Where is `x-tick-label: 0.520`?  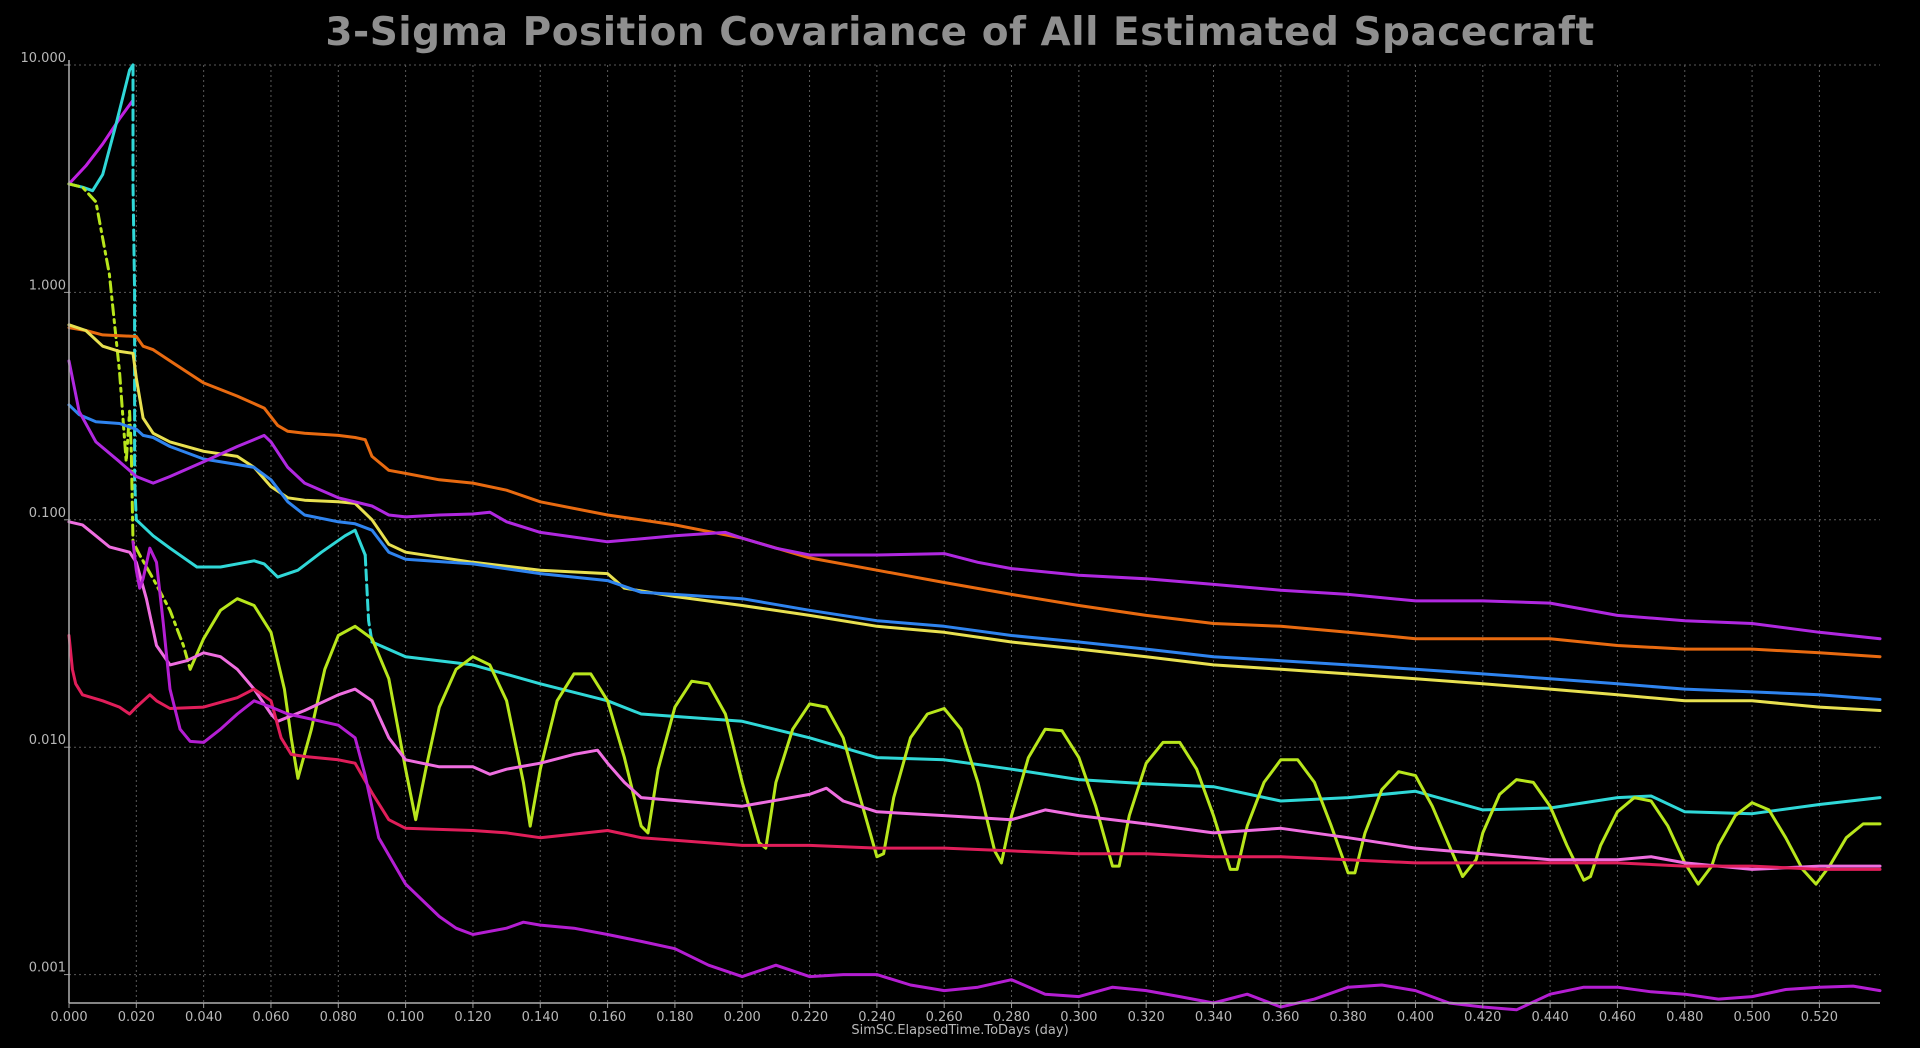
x-tick-label: 0.520 is located at coordinates (1819, 1017).